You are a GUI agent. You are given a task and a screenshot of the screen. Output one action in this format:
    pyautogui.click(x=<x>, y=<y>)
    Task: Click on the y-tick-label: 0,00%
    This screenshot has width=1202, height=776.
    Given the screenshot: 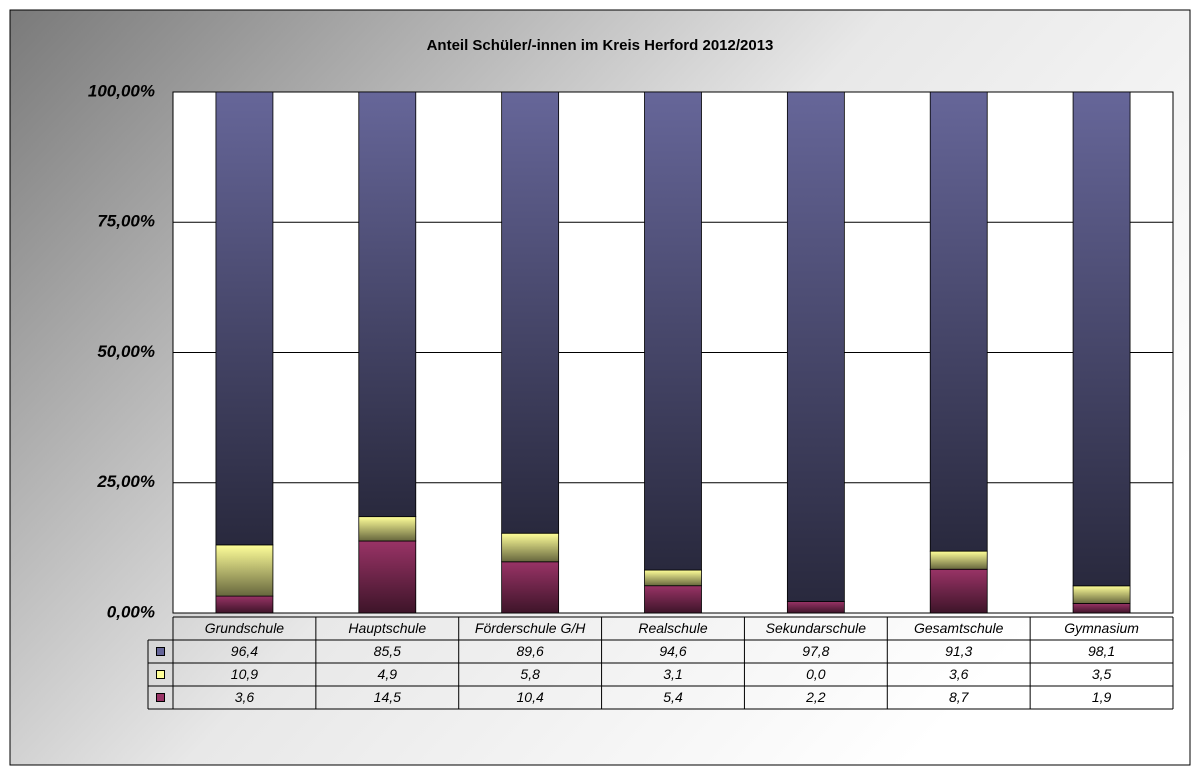 What is the action you would take?
    pyautogui.click(x=131, y=611)
    